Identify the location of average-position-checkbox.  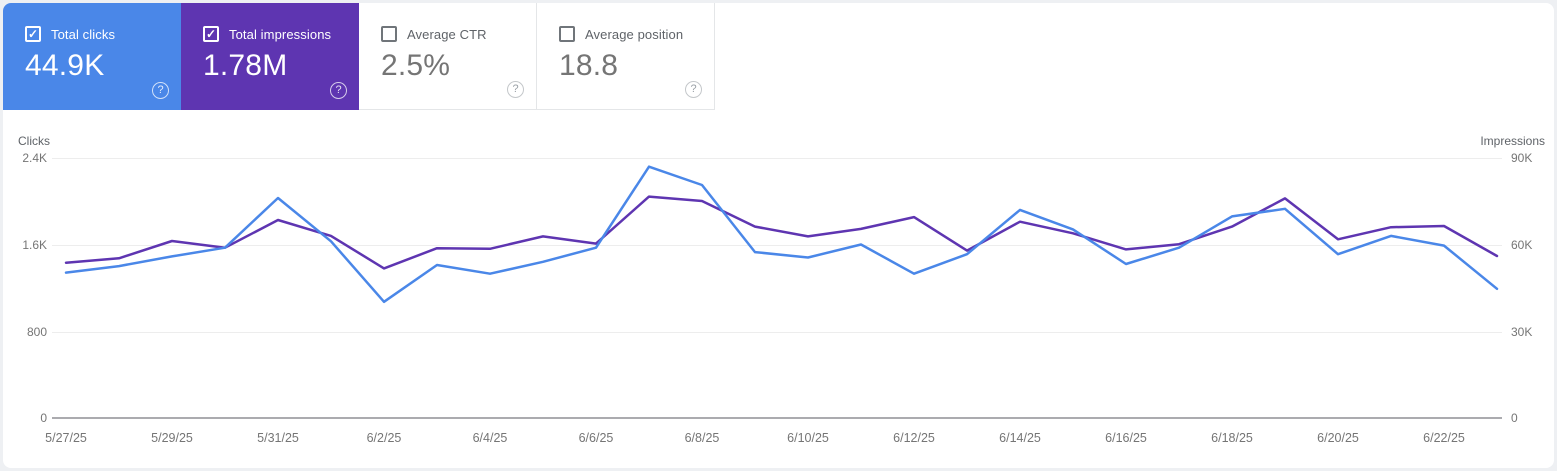
(567, 34).